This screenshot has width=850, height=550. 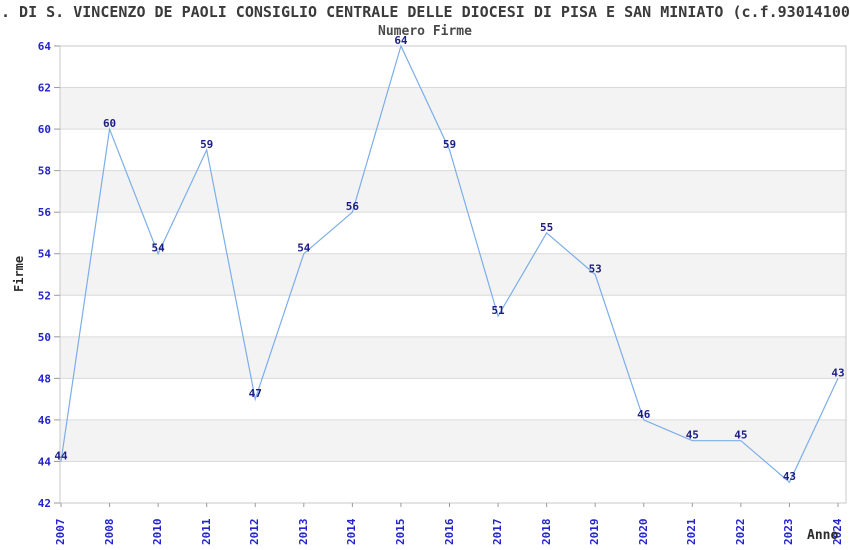 I want to click on x-tick-label-2021: 2021, so click(x=692, y=532).